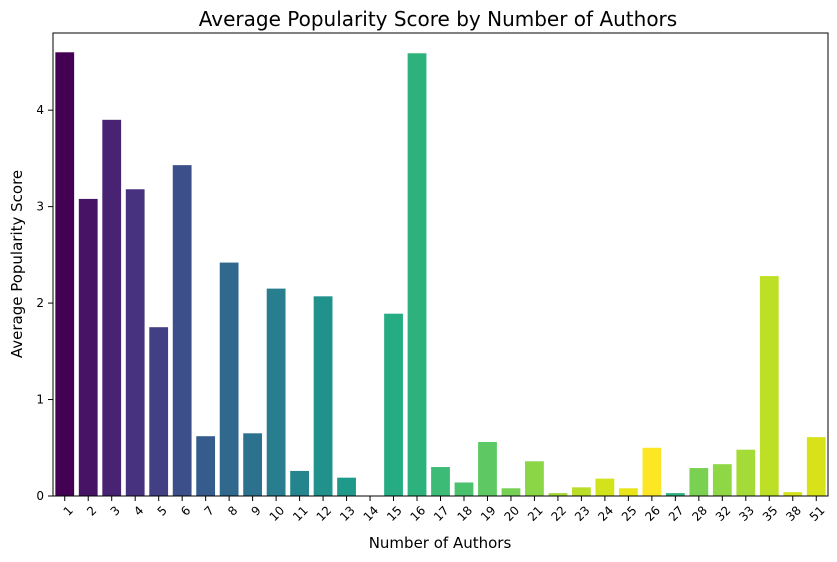  Describe the element at coordinates (40, 207) in the screenshot. I see `y-tick-label: 3` at that location.